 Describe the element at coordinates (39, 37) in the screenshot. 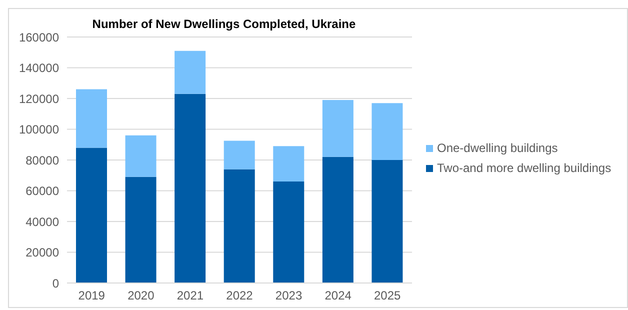

I see `y-tick-label: 160000` at that location.